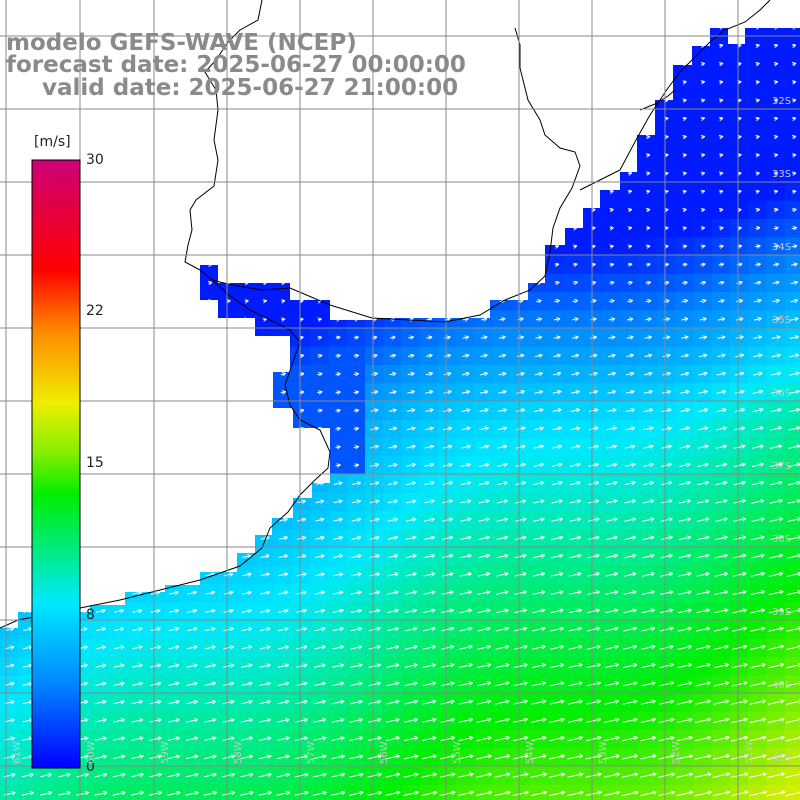 Image resolution: width=800 pixels, height=800 pixels. What do you see at coordinates (165, 752) in the screenshot?
I see `lon-label: 59W` at bounding box center [165, 752].